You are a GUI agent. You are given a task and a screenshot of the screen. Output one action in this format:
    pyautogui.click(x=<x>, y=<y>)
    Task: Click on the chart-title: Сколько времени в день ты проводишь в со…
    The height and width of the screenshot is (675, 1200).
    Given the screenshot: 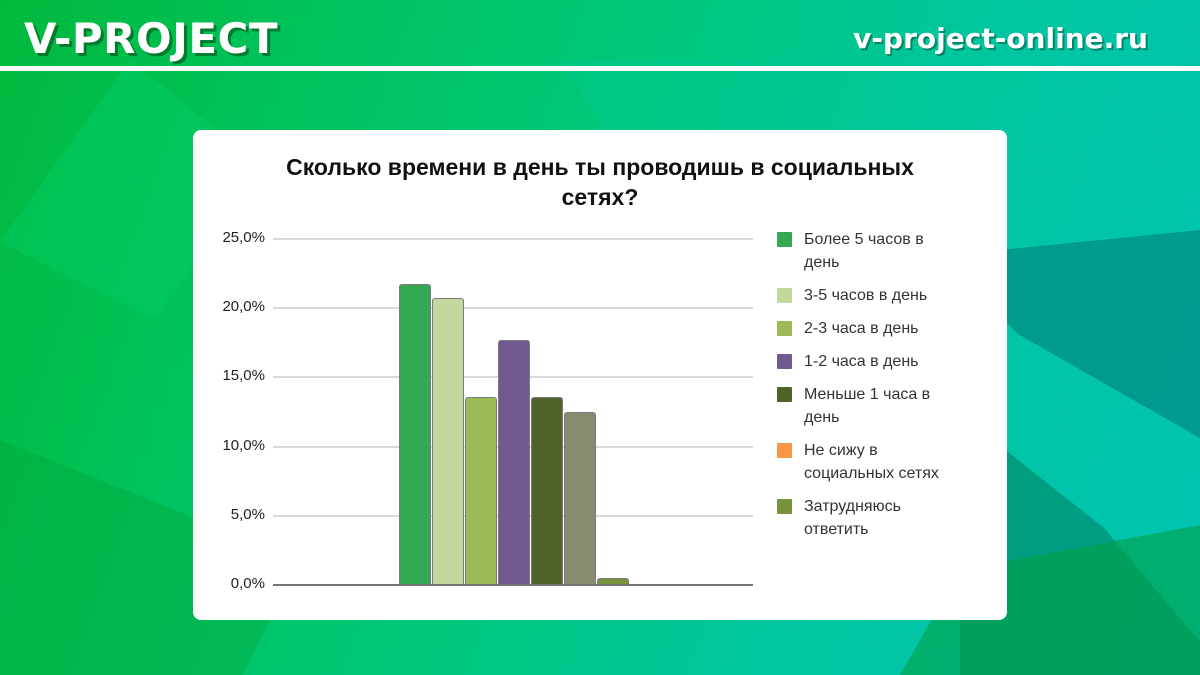 What is the action you would take?
    pyautogui.click(x=600, y=182)
    